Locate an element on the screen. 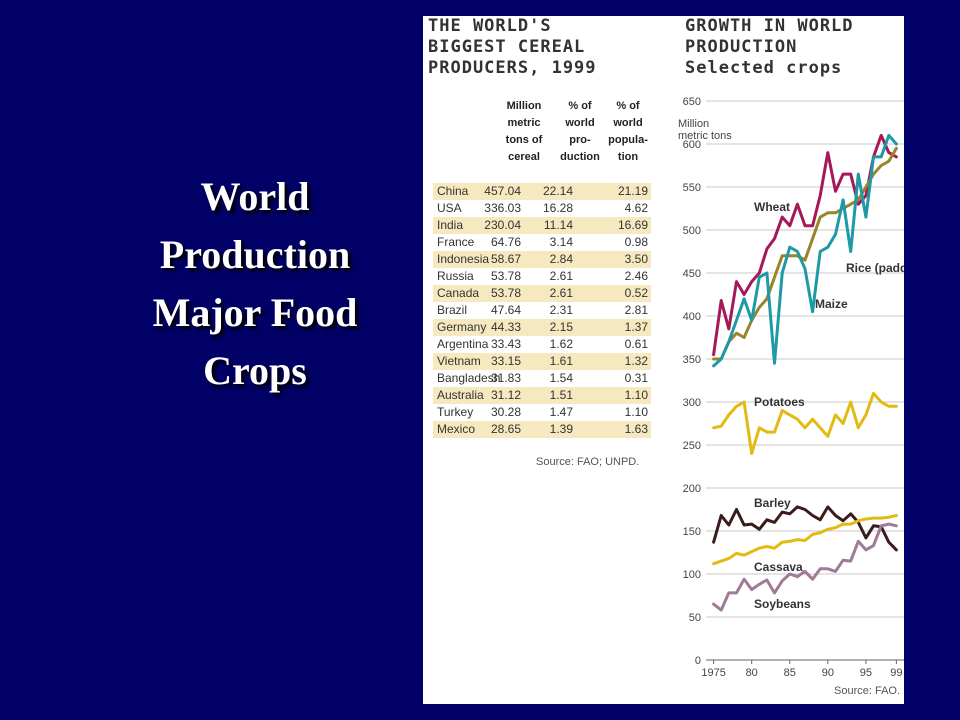 The image size is (960, 720). country-cell: Australia is located at coordinates (460, 395).